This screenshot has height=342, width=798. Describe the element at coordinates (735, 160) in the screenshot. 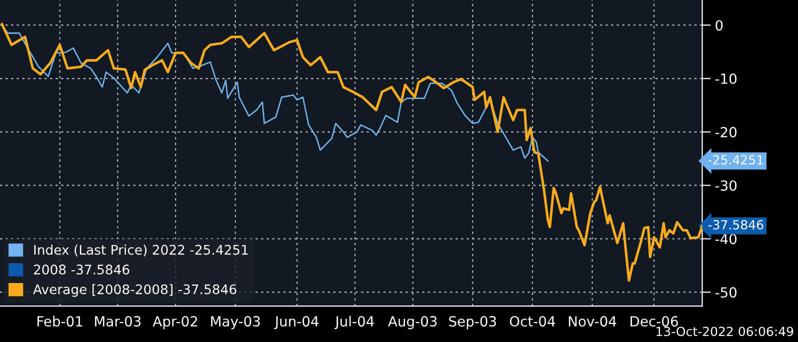

I see `text: -25.4251` at that location.